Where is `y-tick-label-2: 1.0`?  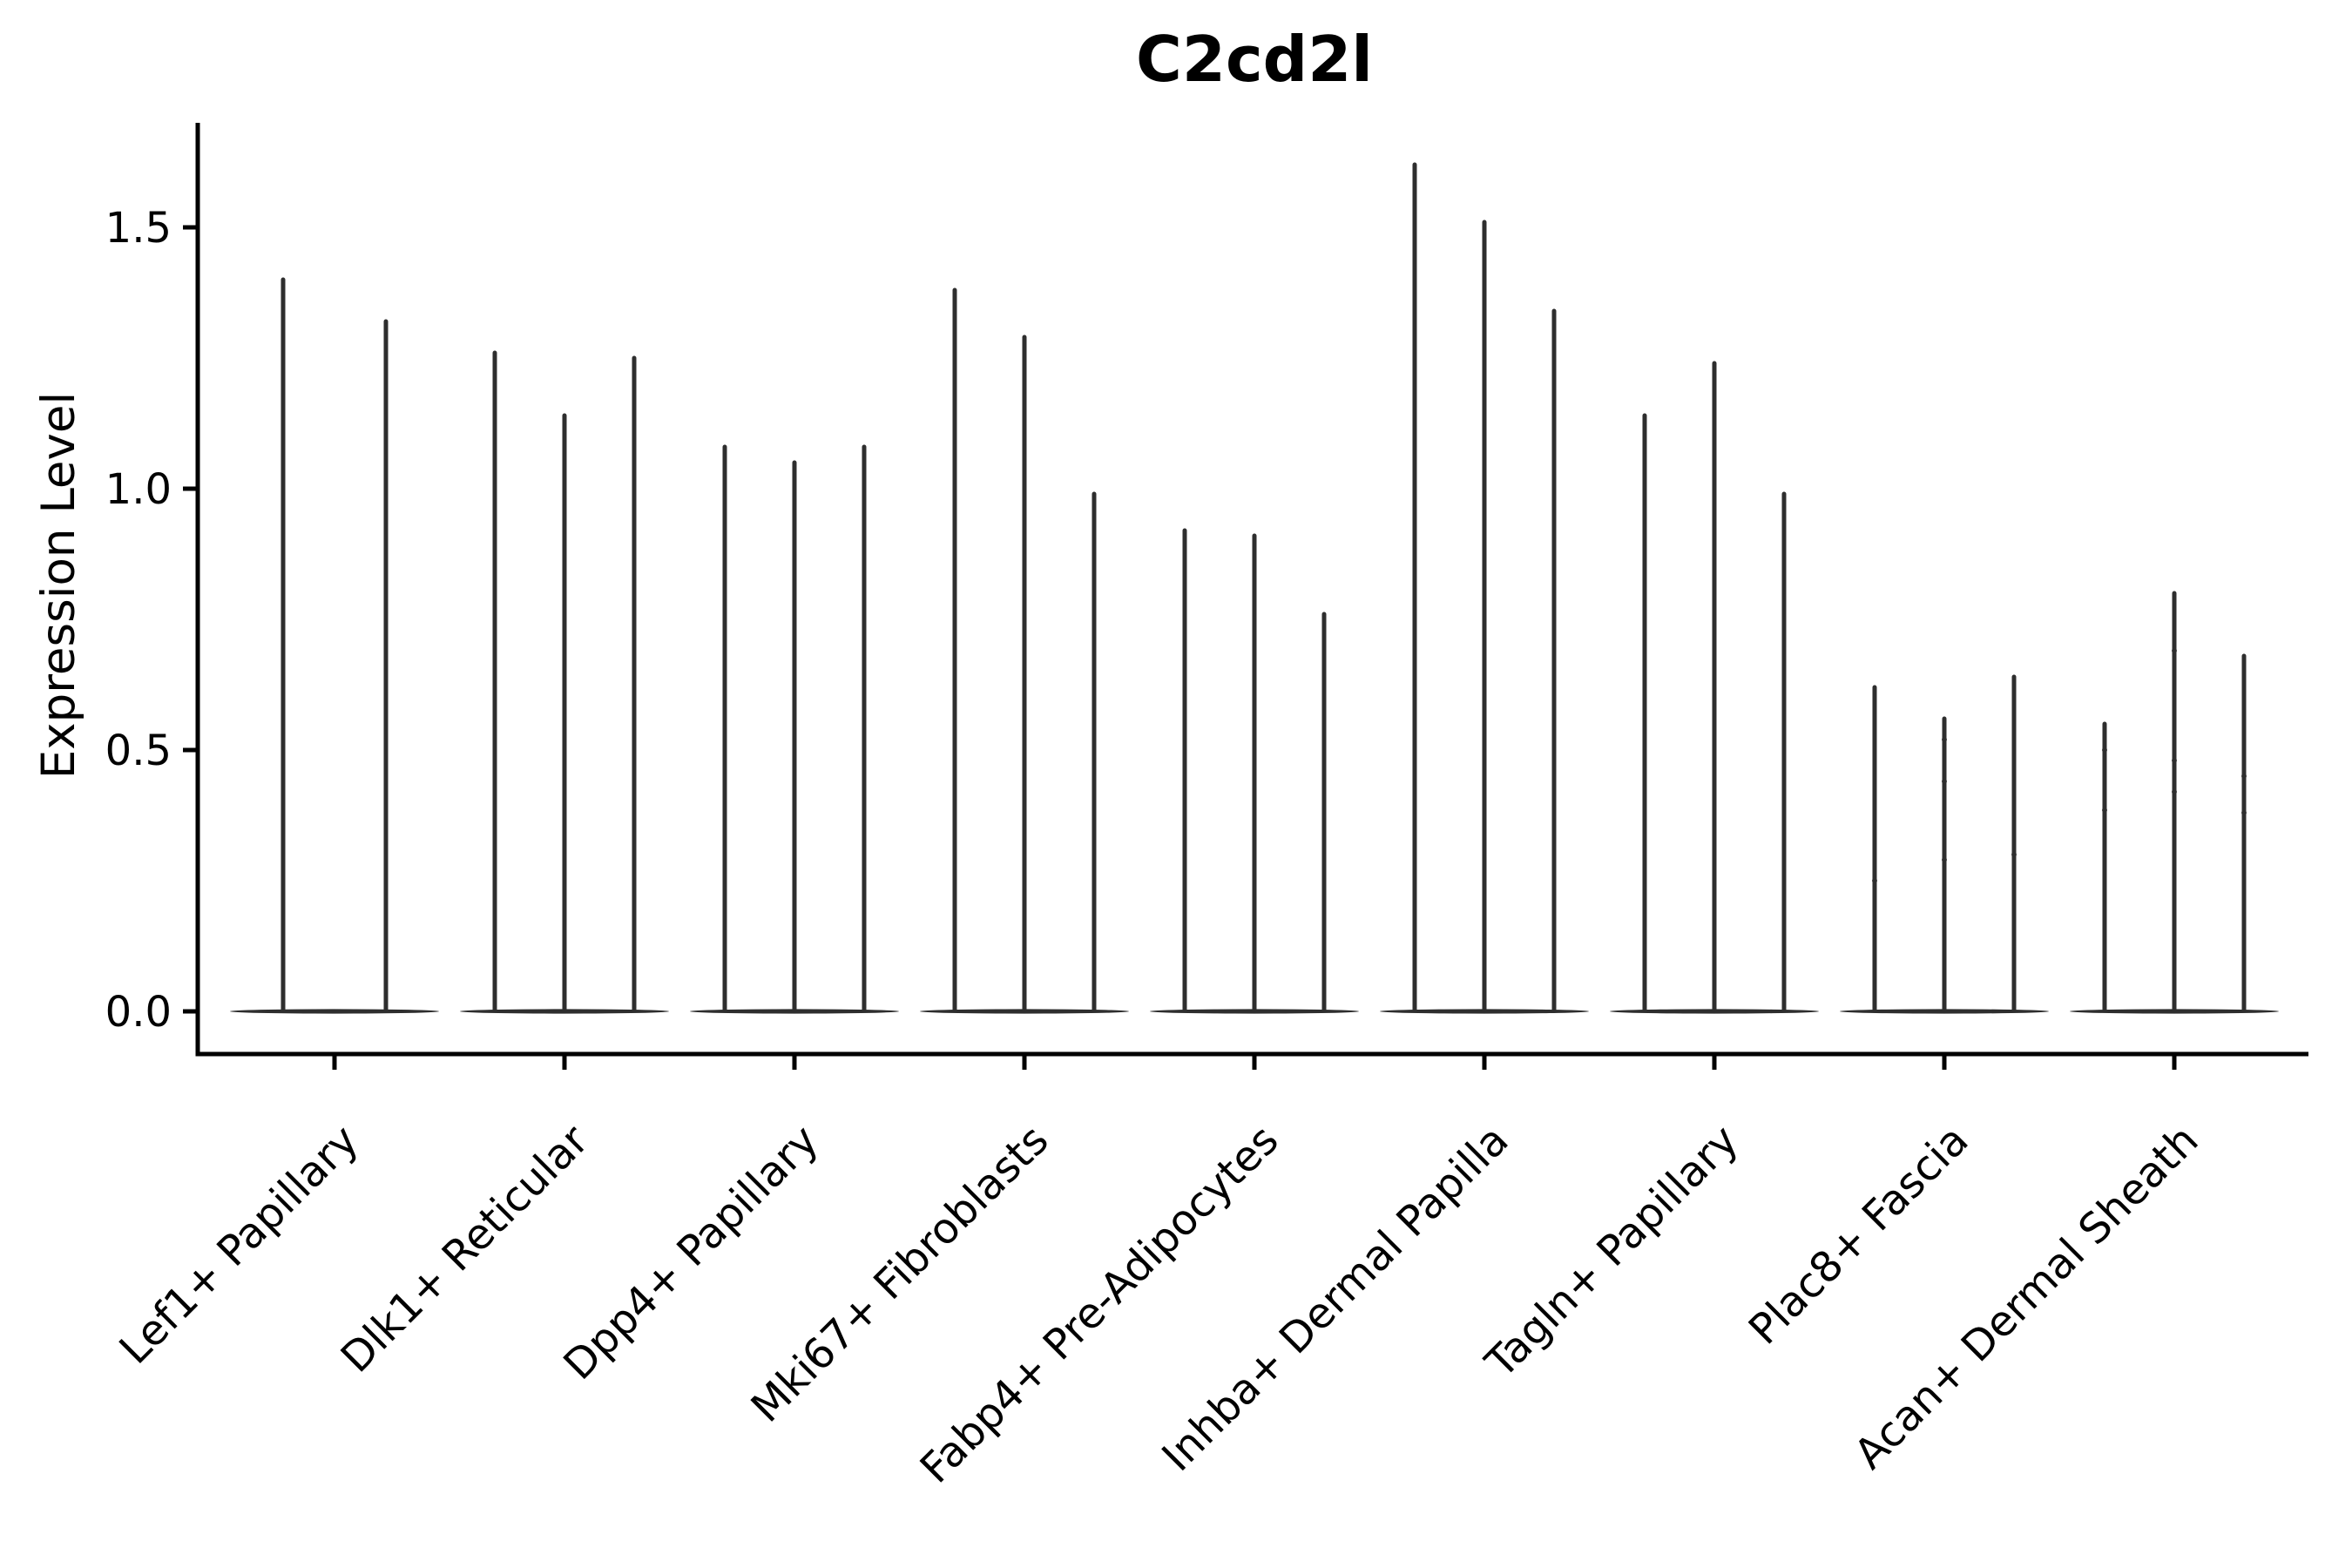 y-tick-label-2: 1.0 is located at coordinates (138, 490).